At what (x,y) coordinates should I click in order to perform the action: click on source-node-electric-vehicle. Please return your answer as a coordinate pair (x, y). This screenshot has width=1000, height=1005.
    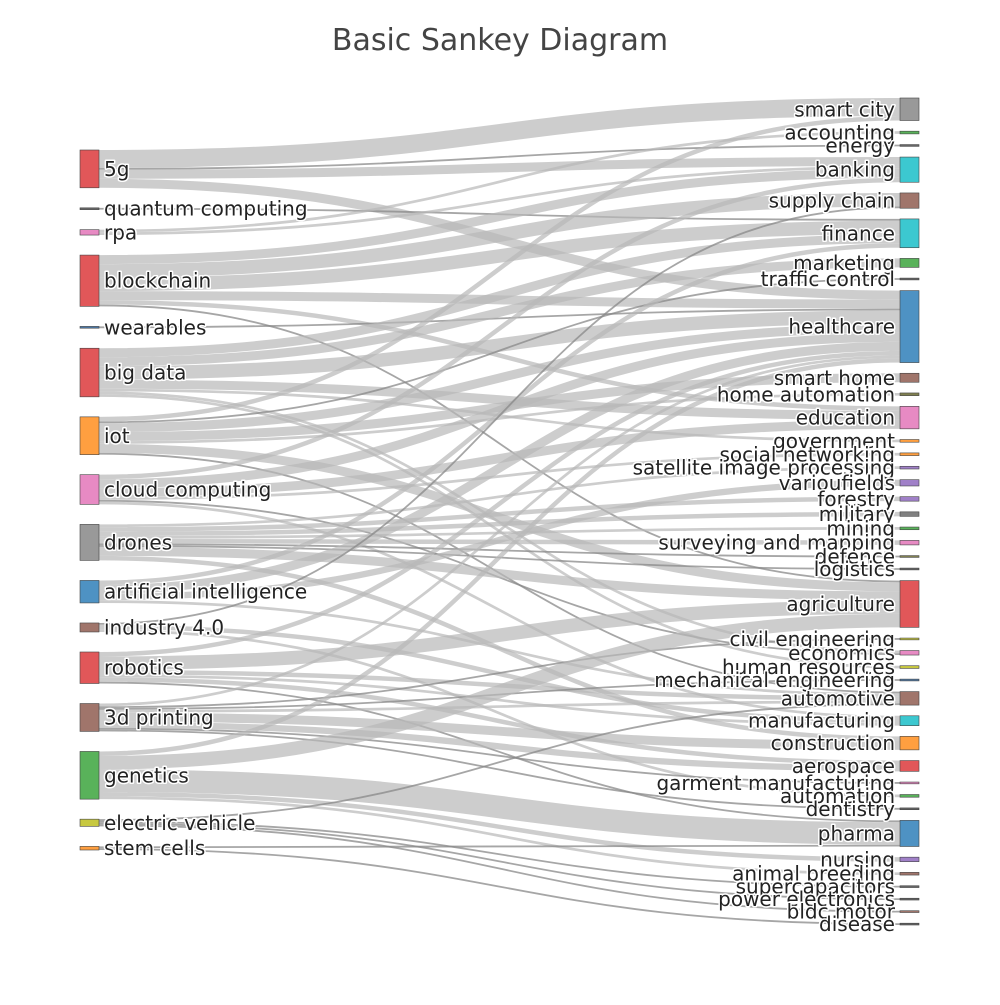
    Looking at the image, I should click on (89, 822).